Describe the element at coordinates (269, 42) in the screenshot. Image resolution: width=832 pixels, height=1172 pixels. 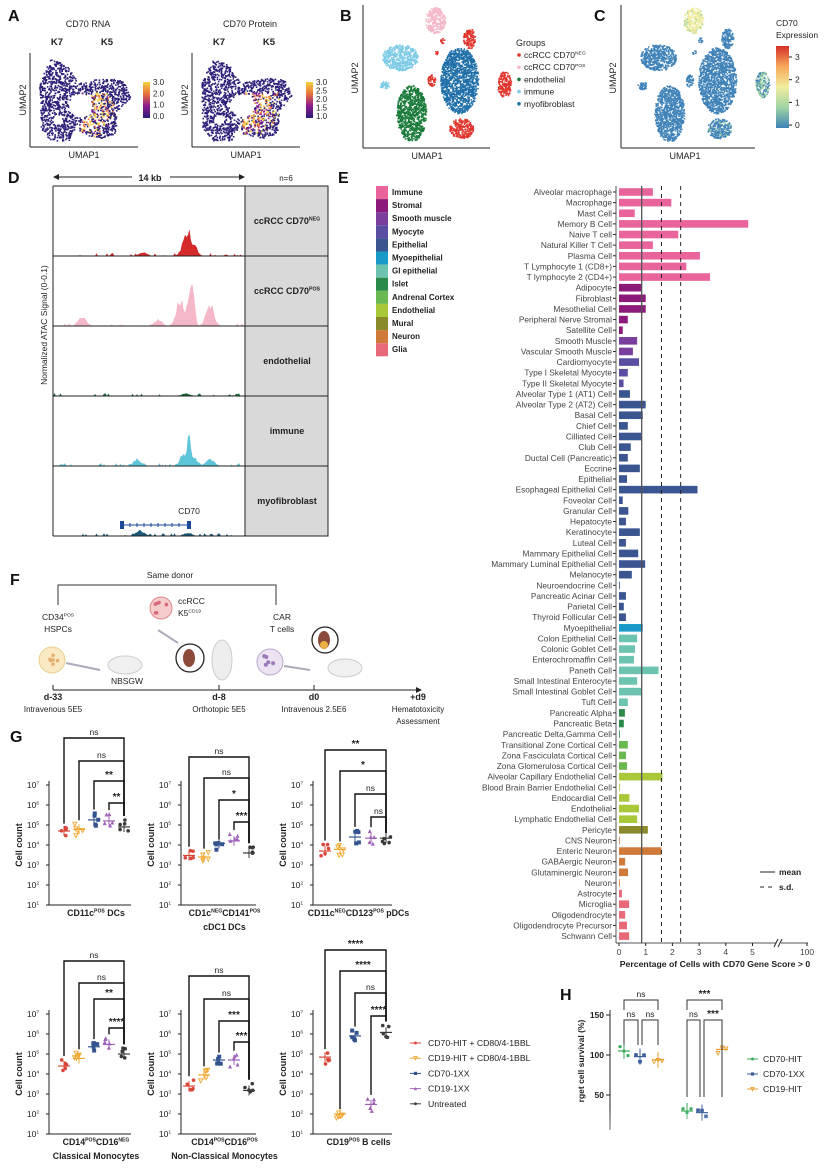
I see `cluster-label-k5: K5` at that location.